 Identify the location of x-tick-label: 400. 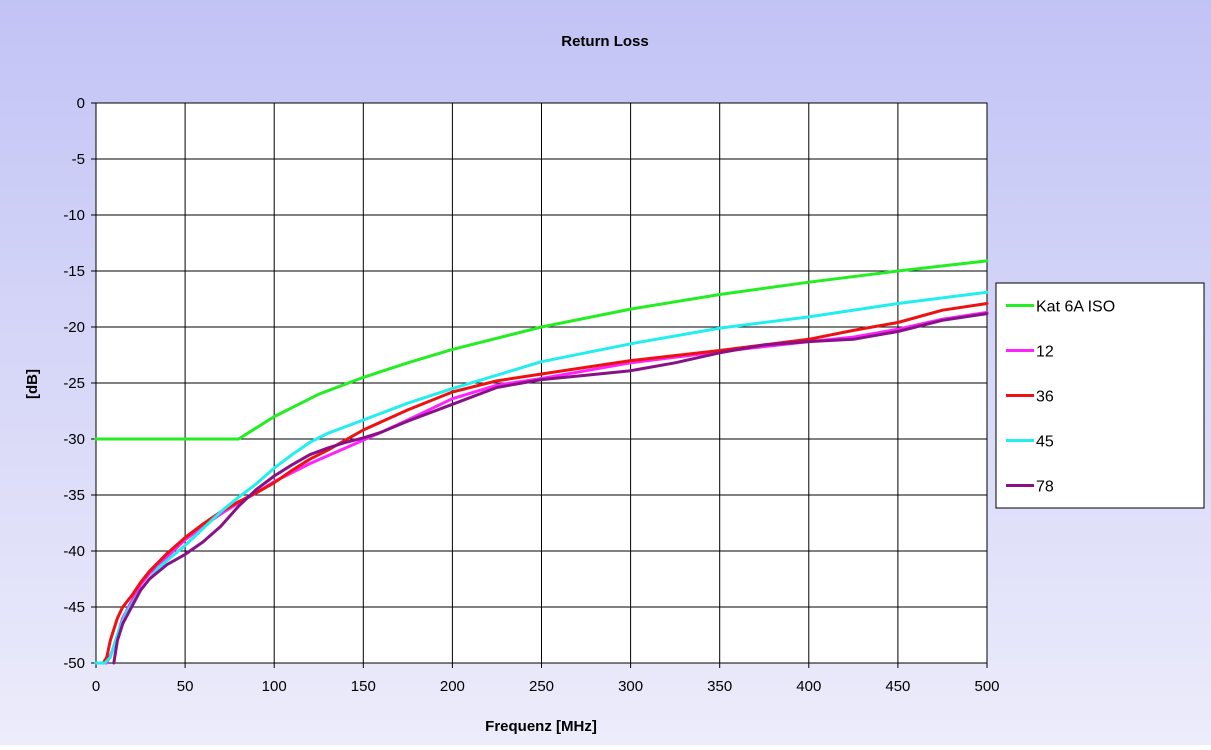
(808, 686).